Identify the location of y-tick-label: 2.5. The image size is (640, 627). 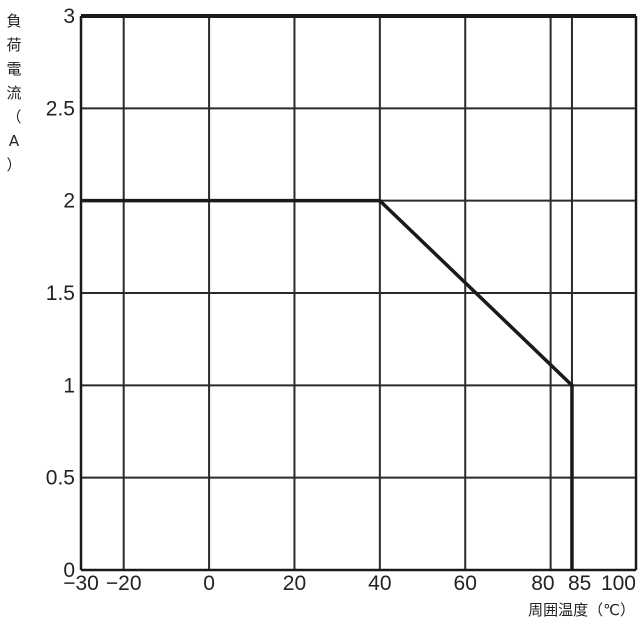
(60, 108).